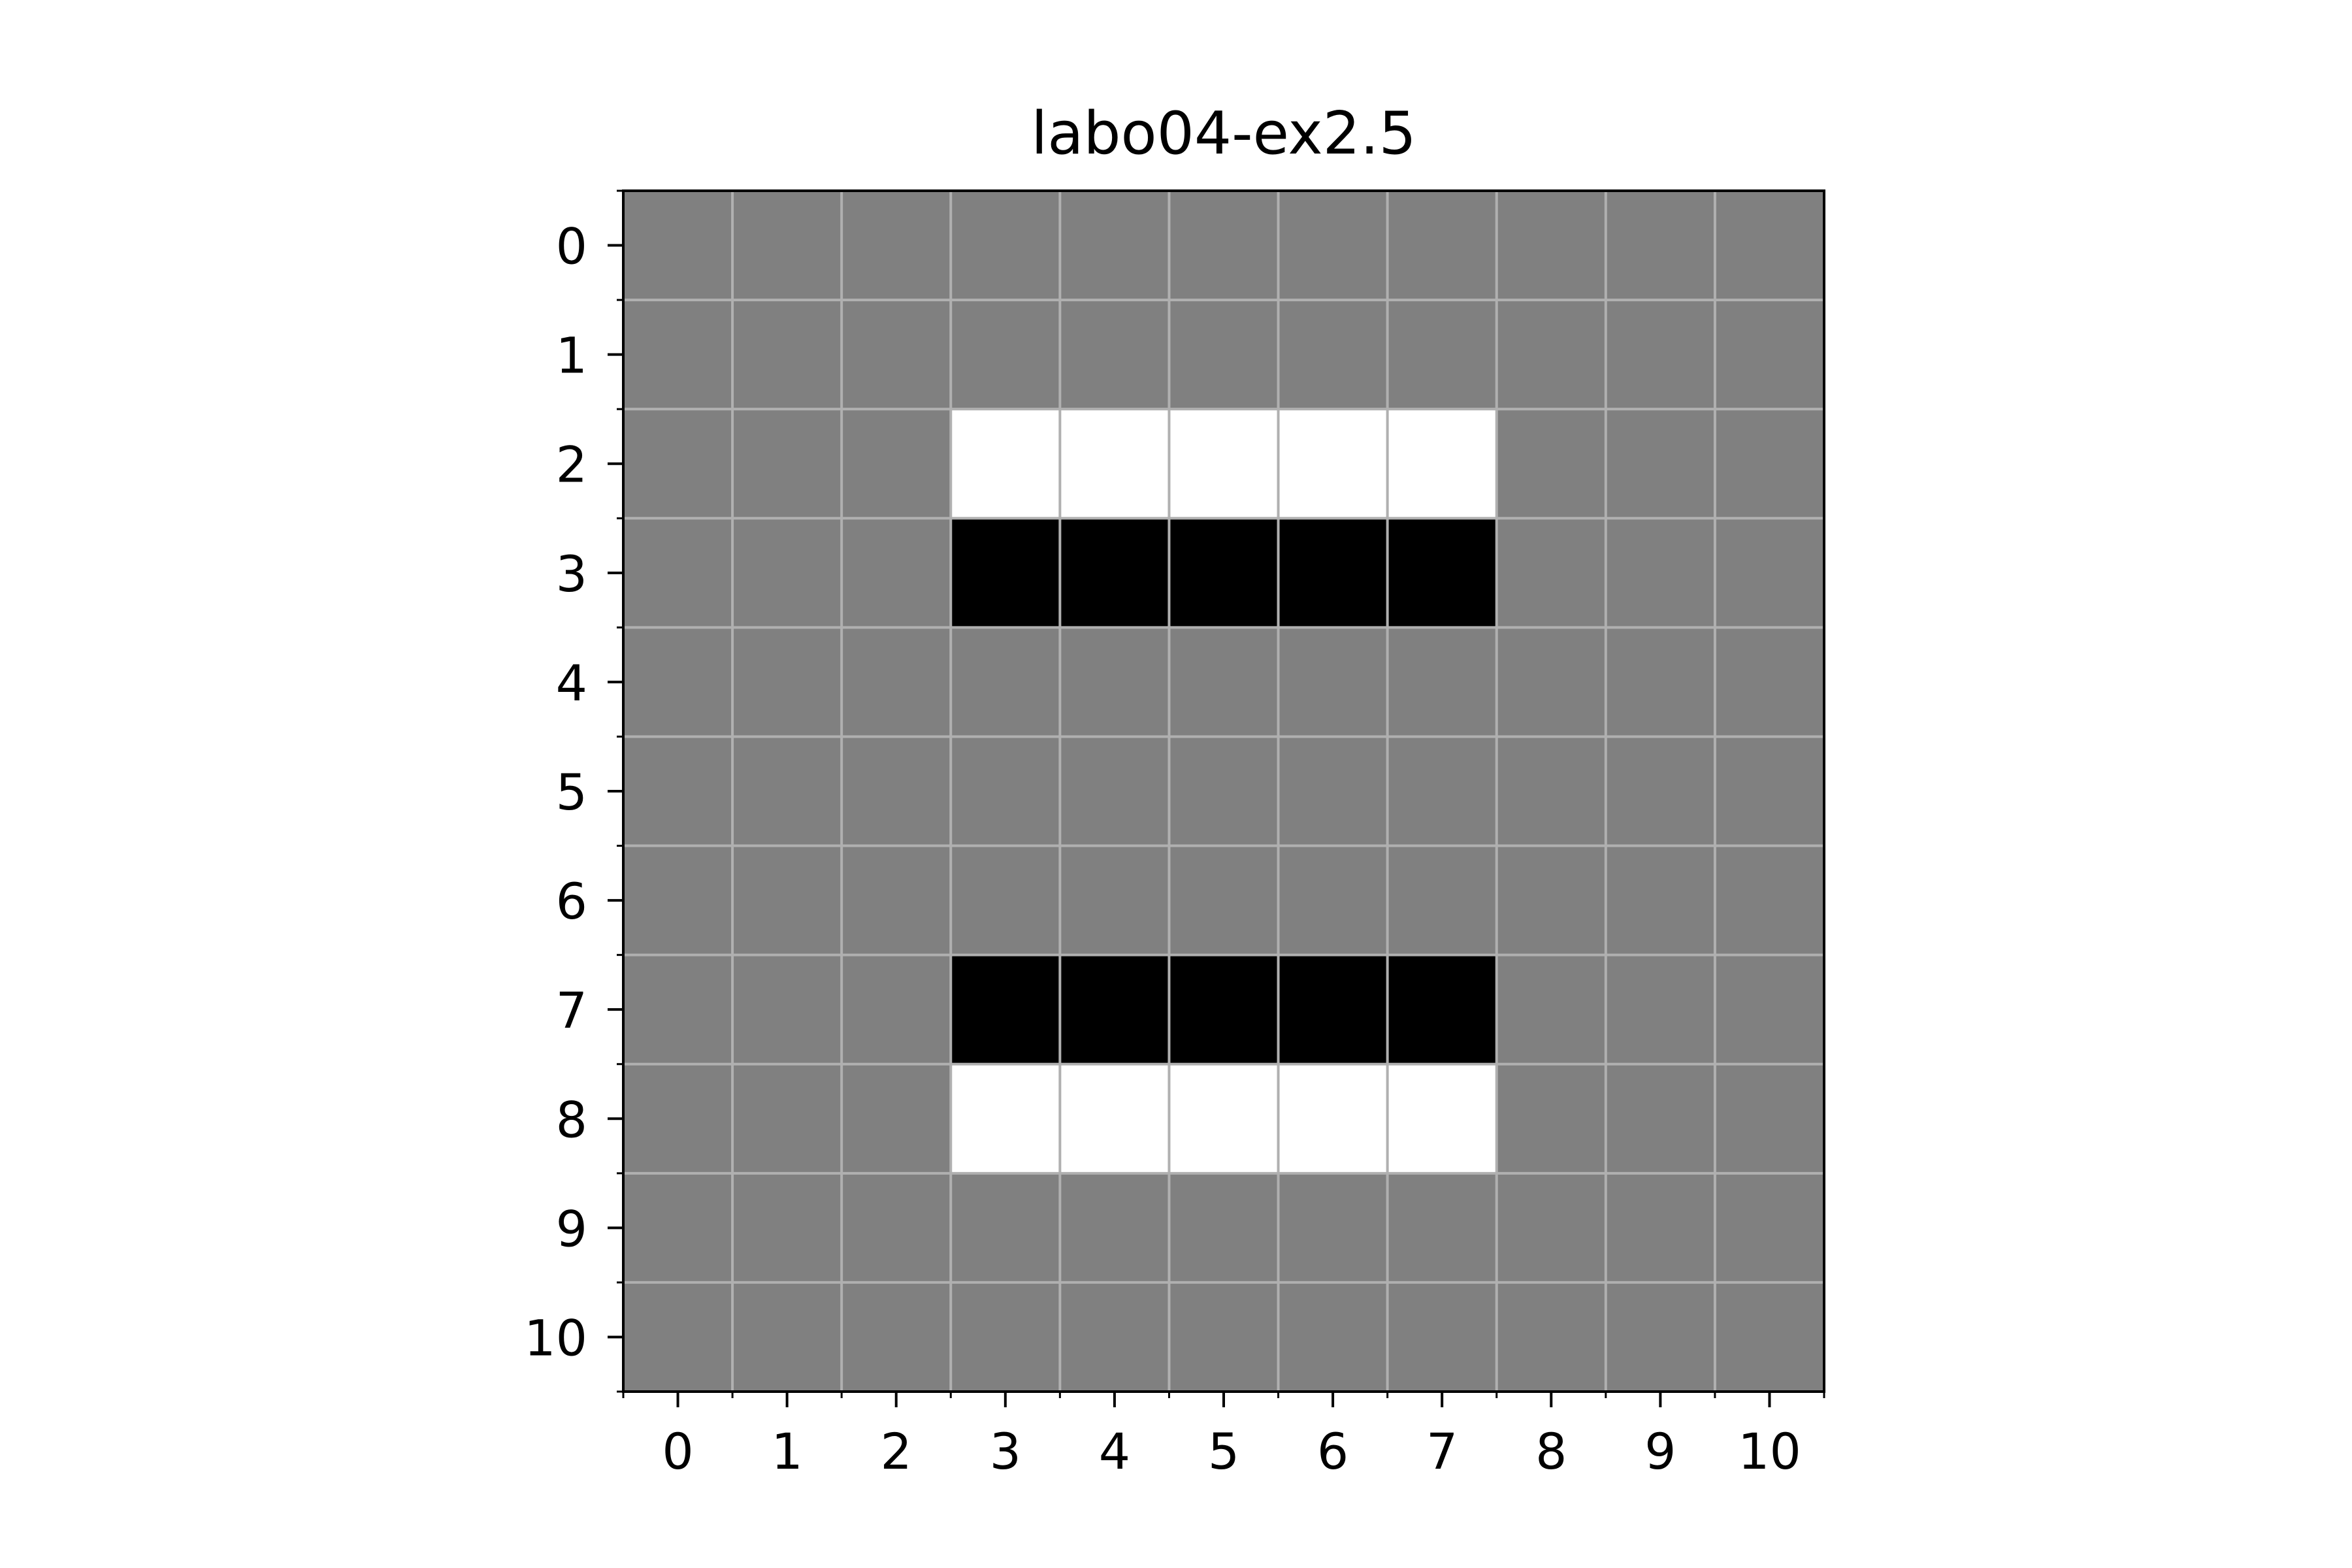  I want to click on x-tick-label: 1, so click(786, 1451).